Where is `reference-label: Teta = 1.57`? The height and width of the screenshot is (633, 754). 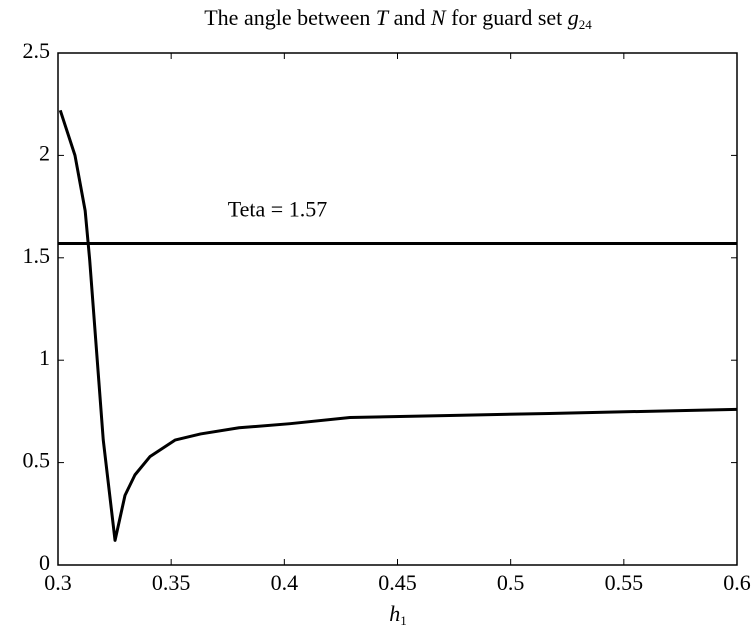 reference-label: Teta = 1.57 is located at coordinates (277, 209).